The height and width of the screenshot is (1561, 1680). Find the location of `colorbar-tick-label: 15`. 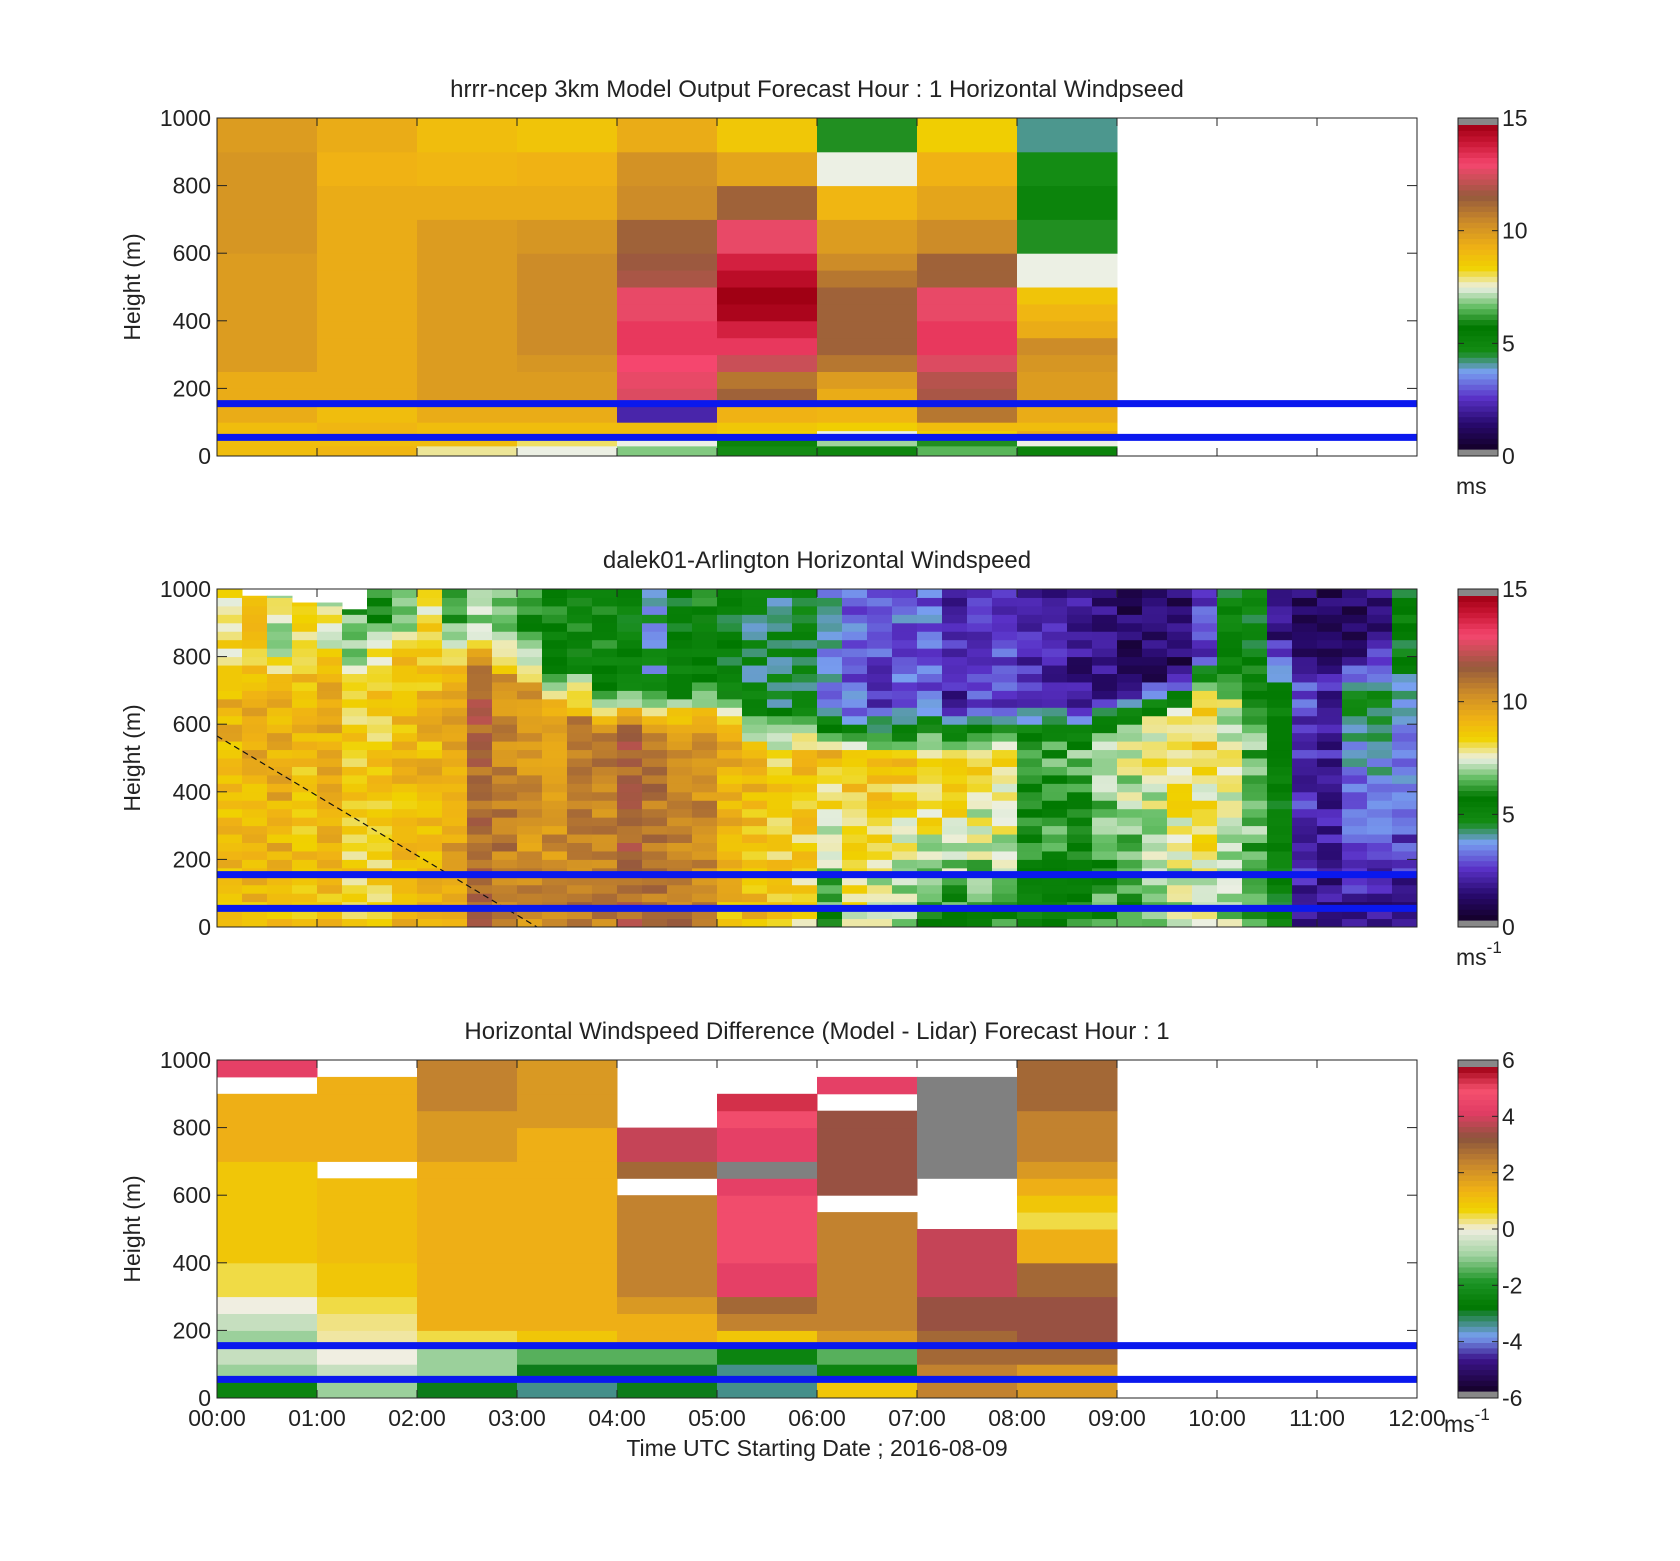

colorbar-tick-label: 15 is located at coordinates (1515, 589).